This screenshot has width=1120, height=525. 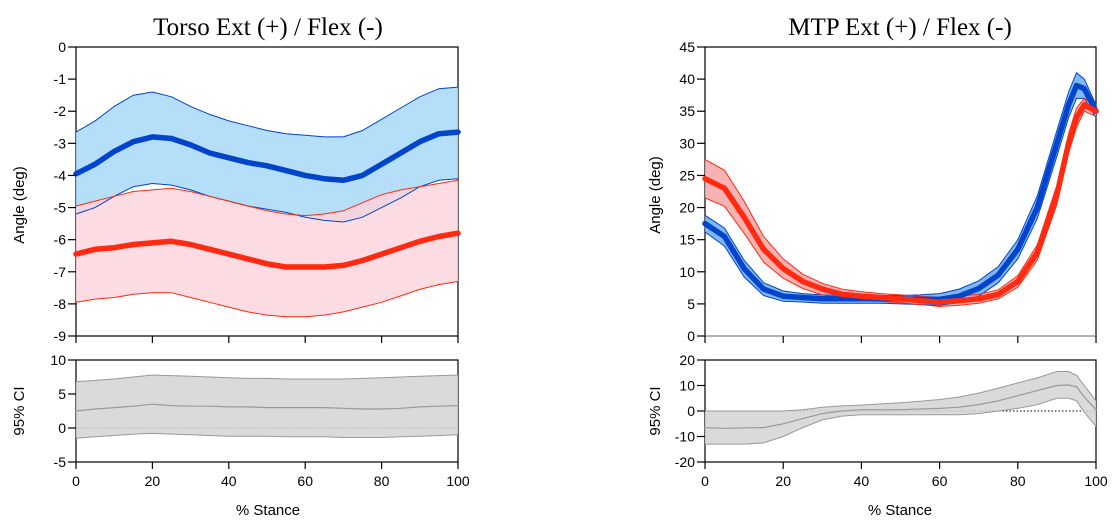 I want to click on mtp-y-axis-label: Angle (deg), so click(x=655, y=195).